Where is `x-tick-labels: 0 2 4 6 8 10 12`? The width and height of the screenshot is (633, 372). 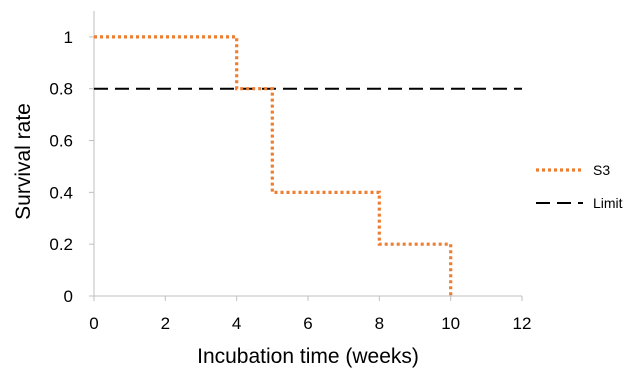
x-tick-labels: 0 2 4 6 8 10 12 is located at coordinates (310, 323).